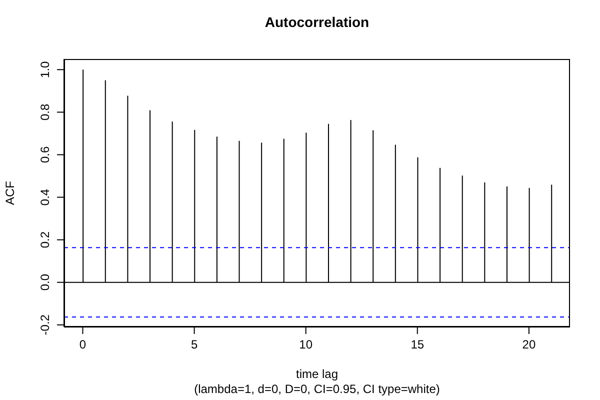 This screenshot has height=400, width=600. Describe the element at coordinates (417, 345) in the screenshot. I see `x-tick-label: 15` at that location.